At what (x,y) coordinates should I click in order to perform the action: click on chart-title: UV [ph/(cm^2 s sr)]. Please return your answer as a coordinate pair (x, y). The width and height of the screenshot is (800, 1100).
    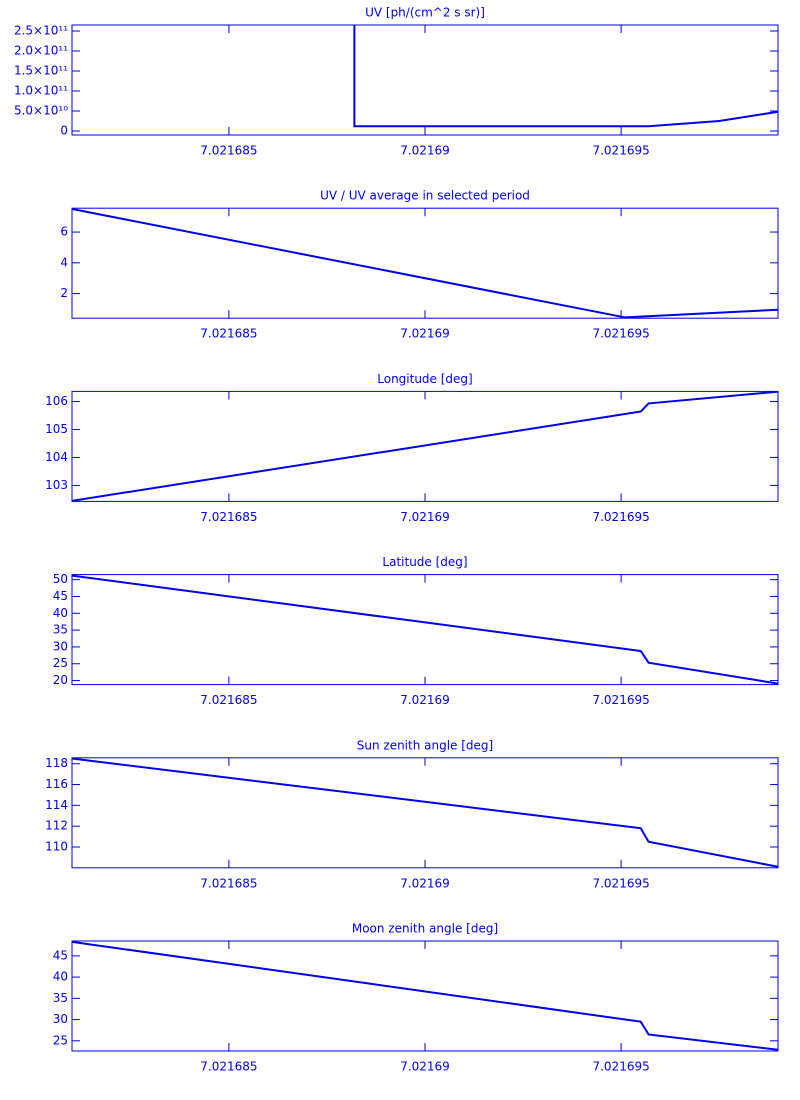
    Looking at the image, I should click on (425, 13).